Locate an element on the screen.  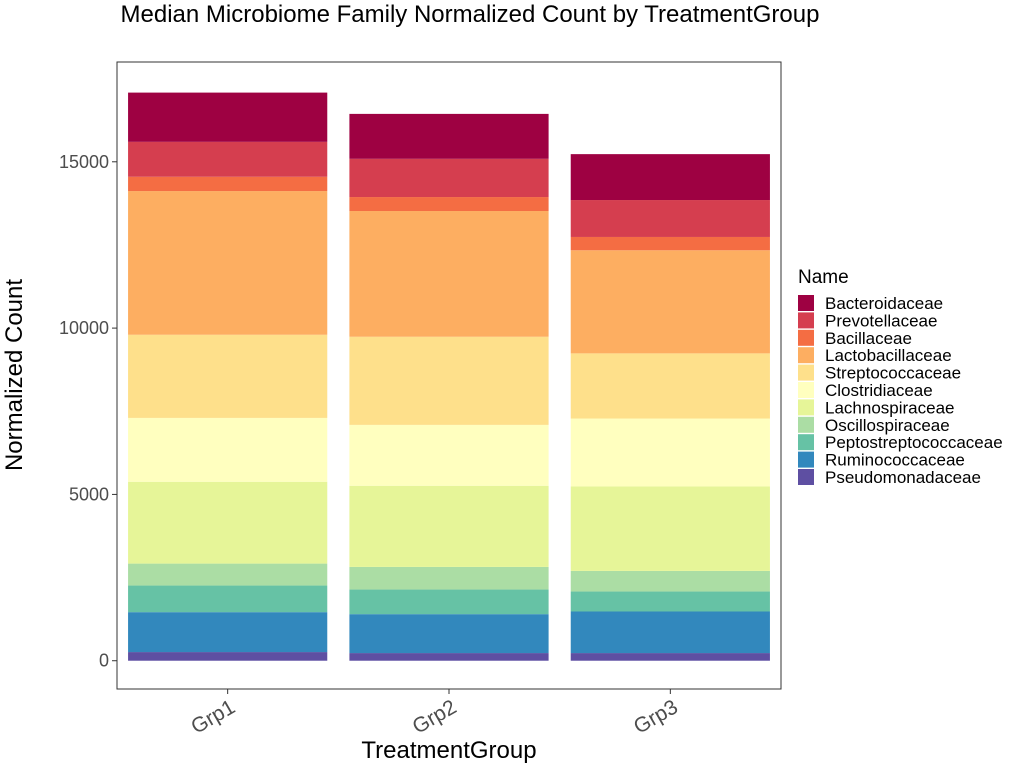
legend-label-lachnospiraceae: Lachnospiraceae is located at coordinates (889, 407).